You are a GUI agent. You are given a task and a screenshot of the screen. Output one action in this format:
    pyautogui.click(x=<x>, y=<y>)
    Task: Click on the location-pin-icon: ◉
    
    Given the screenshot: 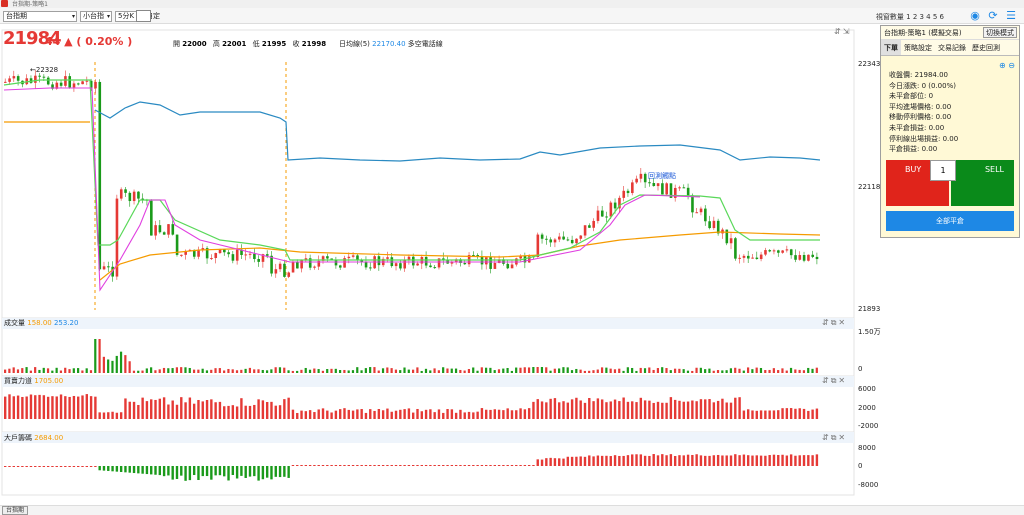 What is the action you would take?
    pyautogui.click(x=975, y=15)
    